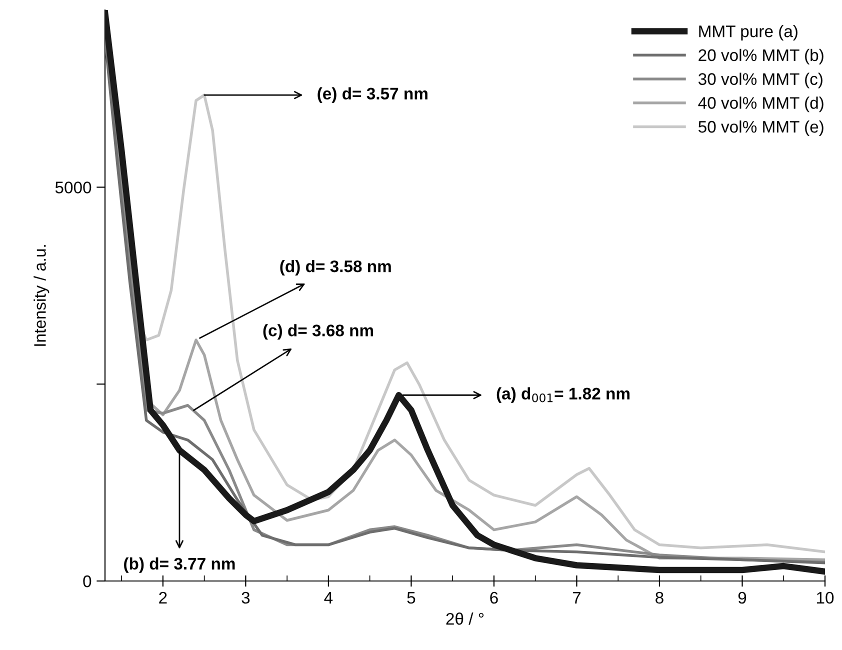 Image resolution: width=842 pixels, height=650 pixels. I want to click on annotation: (c) d= 3.68 nm, so click(318, 332).